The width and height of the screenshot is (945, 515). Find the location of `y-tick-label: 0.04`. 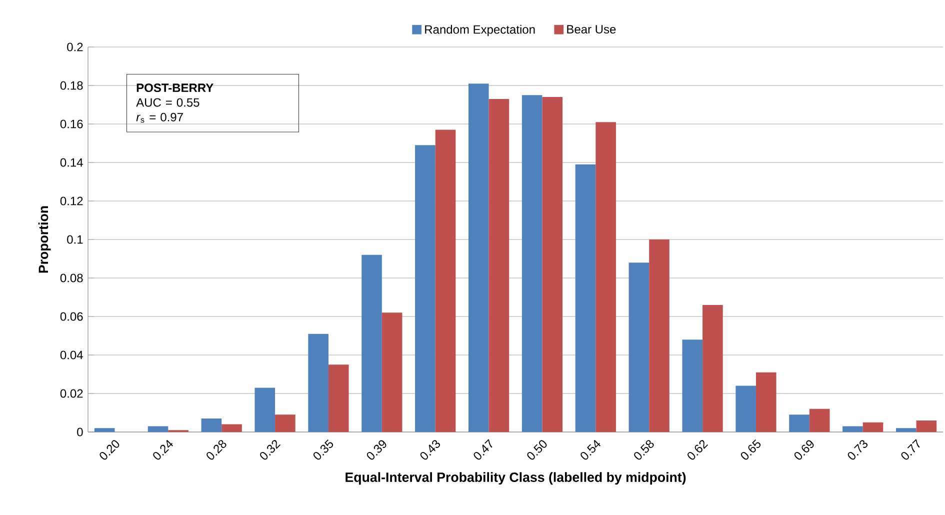

y-tick-label: 0.04 is located at coordinates (71, 355).